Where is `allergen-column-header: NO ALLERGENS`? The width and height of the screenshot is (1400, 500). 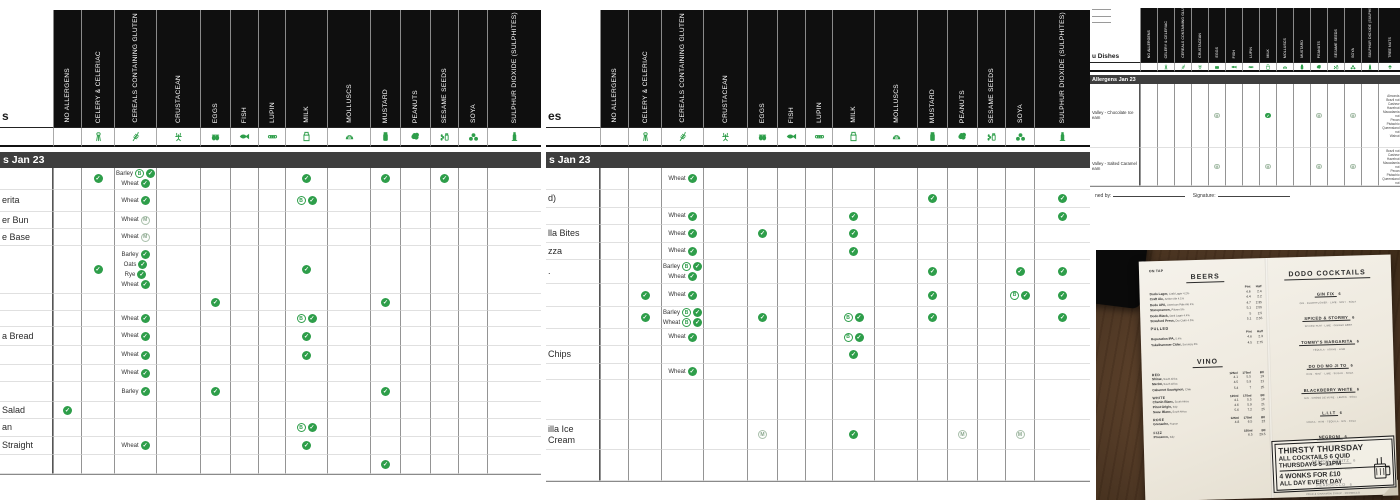
allergen-column-header: NO ALLERGENS is located at coordinates (67, 68).